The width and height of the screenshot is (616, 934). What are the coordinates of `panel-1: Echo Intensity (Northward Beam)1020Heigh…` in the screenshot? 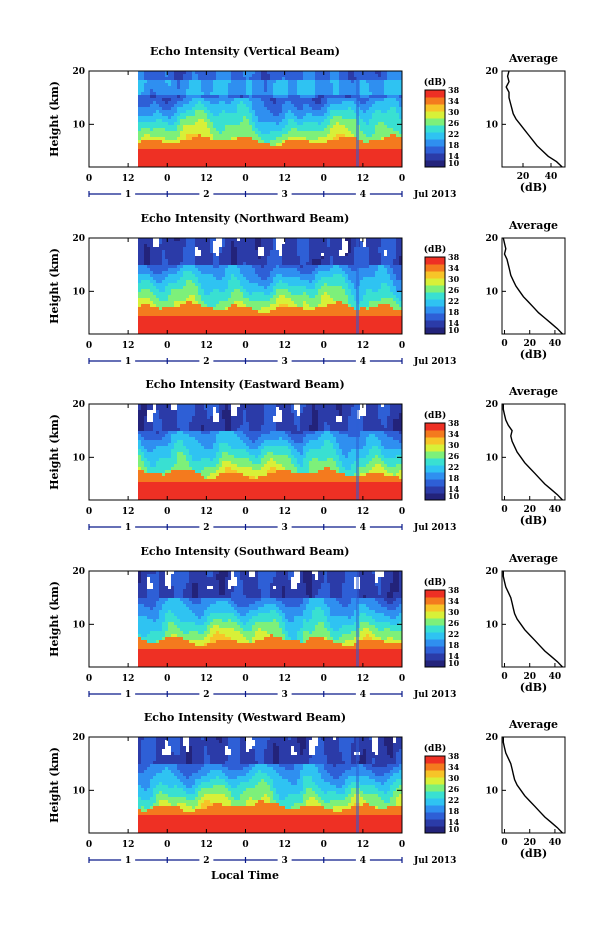 It's located at (306, 289).